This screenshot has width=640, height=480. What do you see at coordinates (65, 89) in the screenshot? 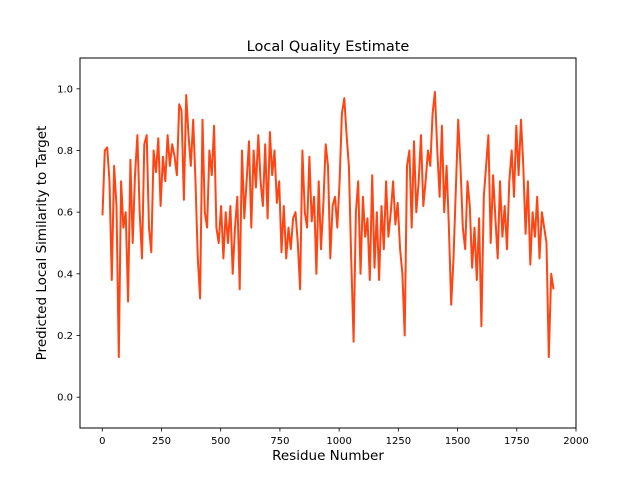
I see `y-tick-label: 1.0` at bounding box center [65, 89].